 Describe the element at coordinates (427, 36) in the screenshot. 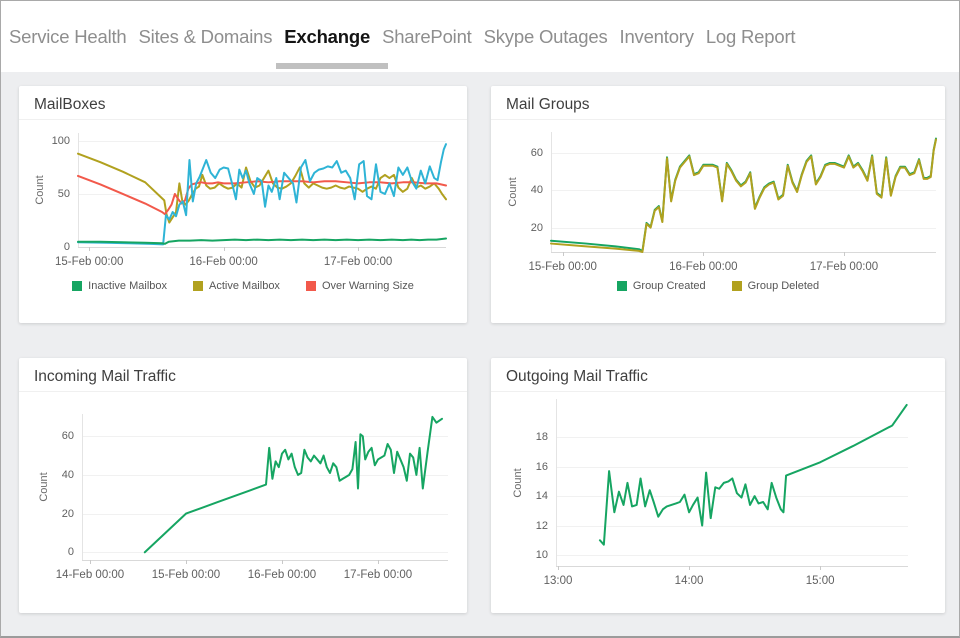

I see `tab-sharepoint: SharePoint` at that location.